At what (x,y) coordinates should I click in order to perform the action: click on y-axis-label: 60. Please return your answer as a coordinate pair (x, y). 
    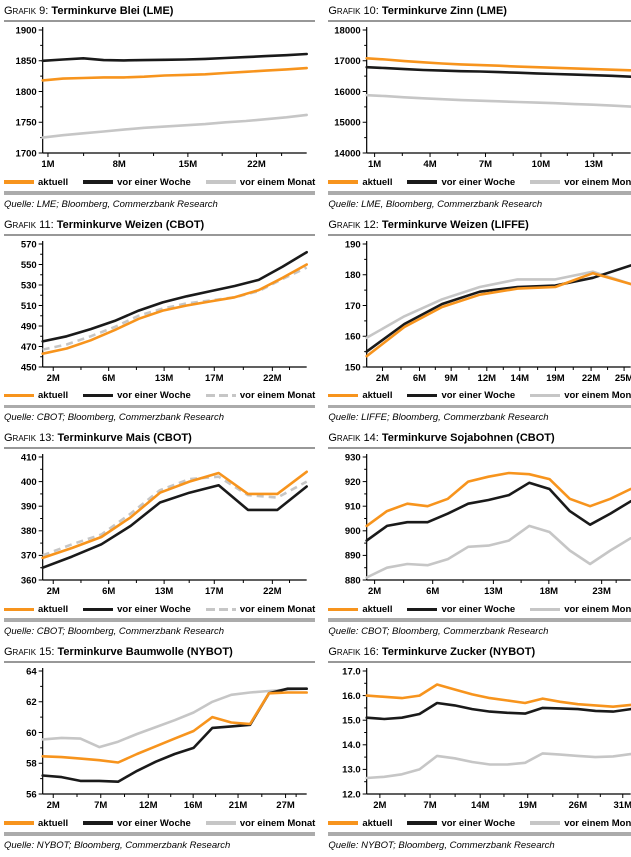
    Looking at the image, I should click on (31, 733).